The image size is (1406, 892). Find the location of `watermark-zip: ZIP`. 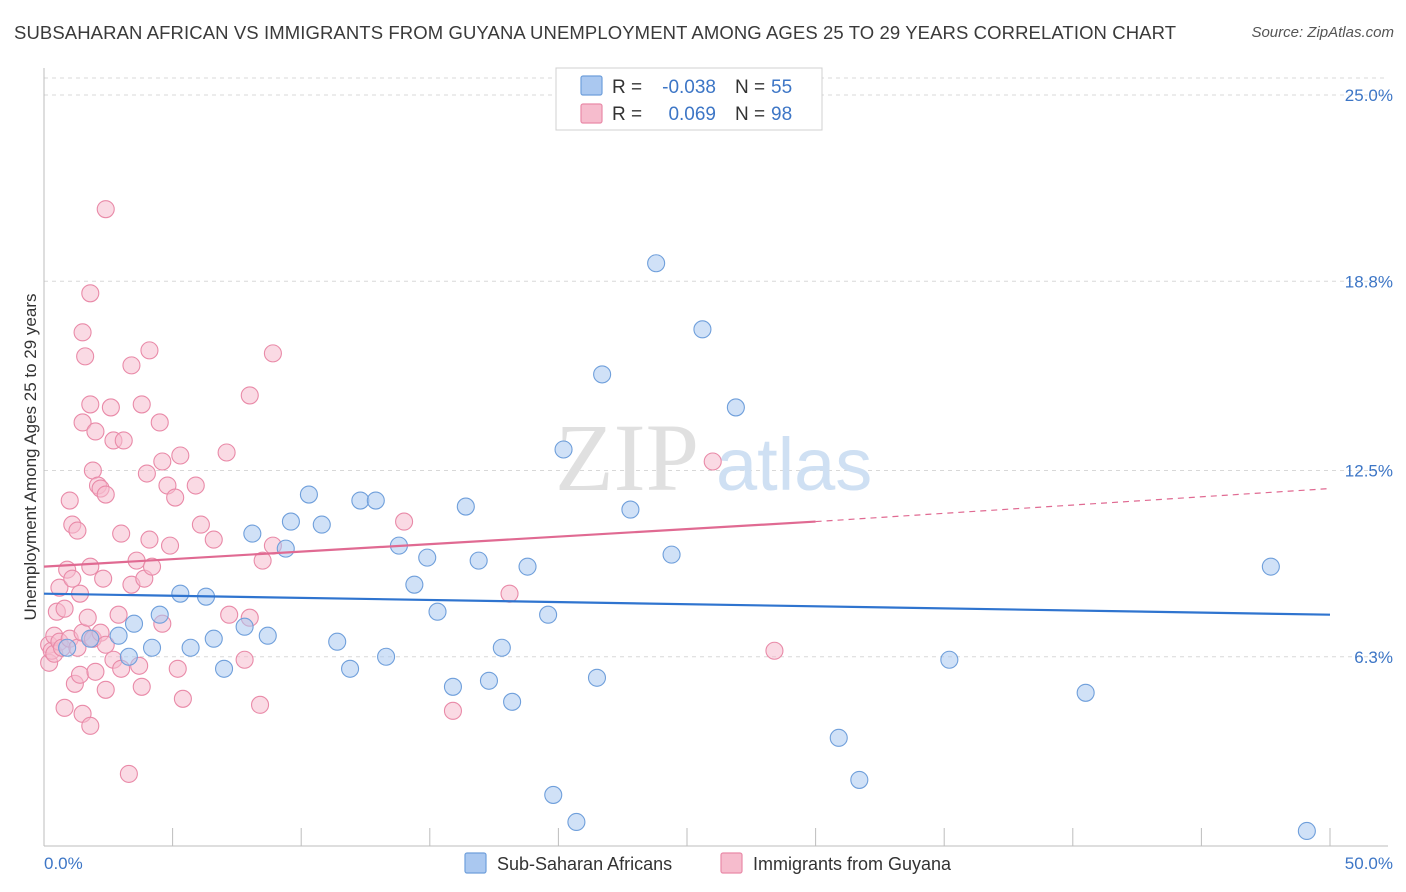

watermark-zip: ZIP is located at coordinates (627, 457).